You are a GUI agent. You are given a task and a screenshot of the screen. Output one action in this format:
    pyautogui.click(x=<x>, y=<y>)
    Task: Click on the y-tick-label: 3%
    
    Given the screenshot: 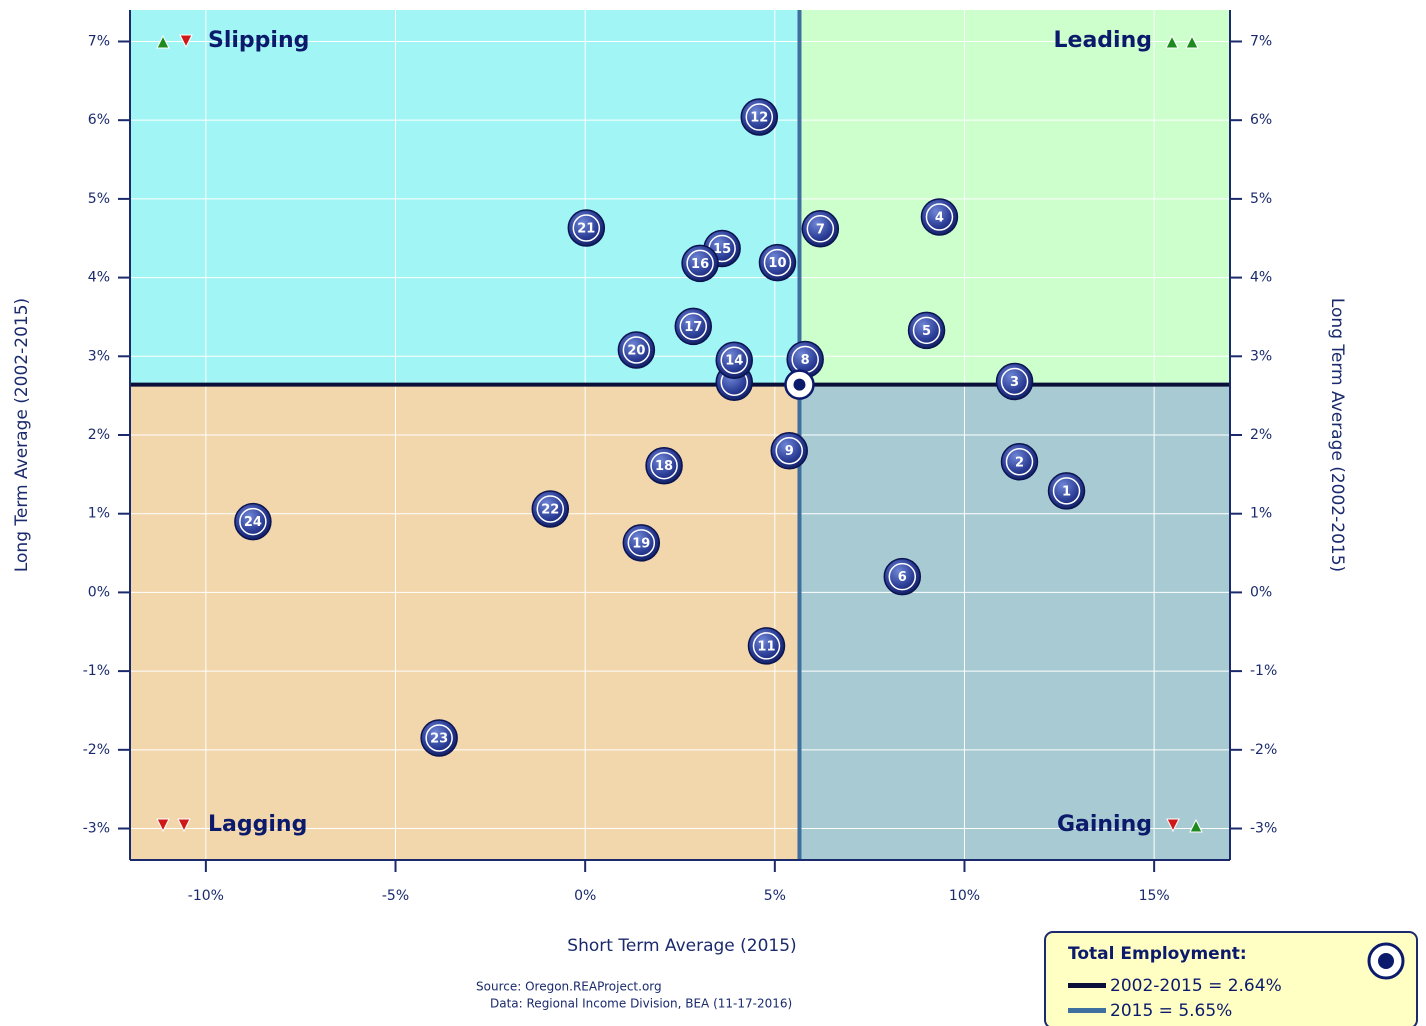 What is the action you would take?
    pyautogui.click(x=99, y=356)
    